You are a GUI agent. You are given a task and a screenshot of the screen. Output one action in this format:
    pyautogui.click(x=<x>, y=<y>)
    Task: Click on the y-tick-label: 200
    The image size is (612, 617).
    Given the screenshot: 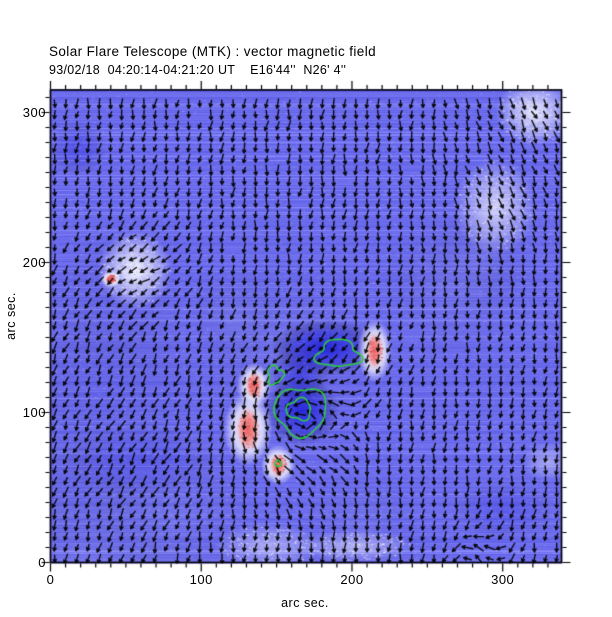 What is the action you would take?
    pyautogui.click(x=34, y=262)
    